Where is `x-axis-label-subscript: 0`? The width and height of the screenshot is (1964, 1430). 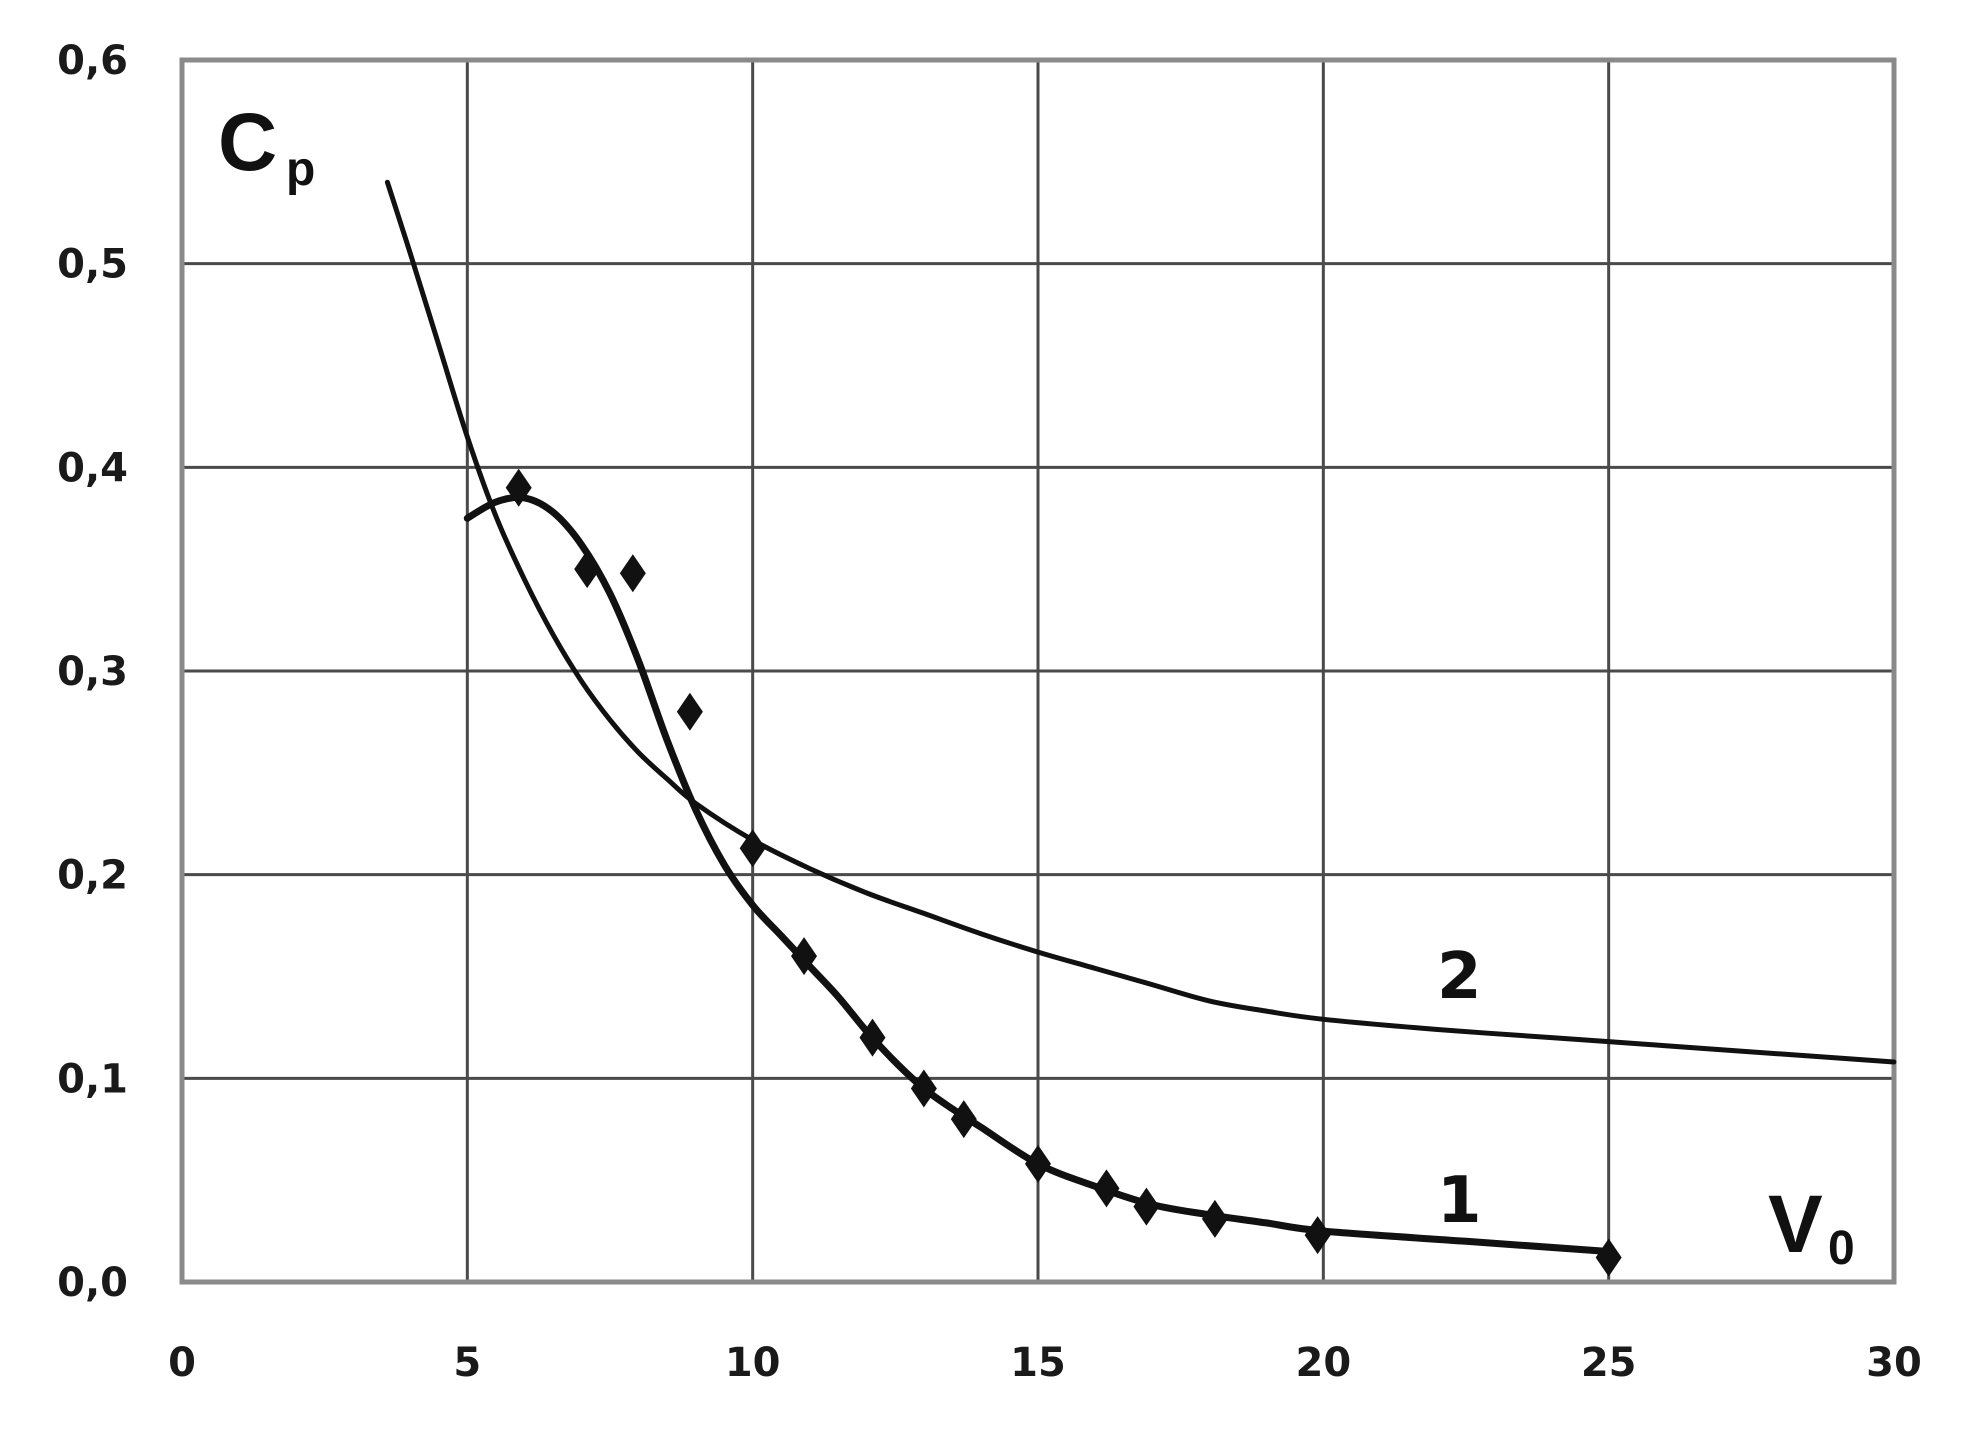 x-axis-label-subscript: 0 is located at coordinates (1841, 1248).